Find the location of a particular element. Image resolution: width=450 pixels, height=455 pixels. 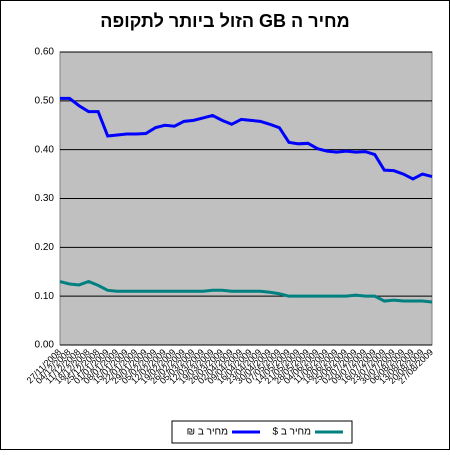

legend is located at coordinates (262, 432).